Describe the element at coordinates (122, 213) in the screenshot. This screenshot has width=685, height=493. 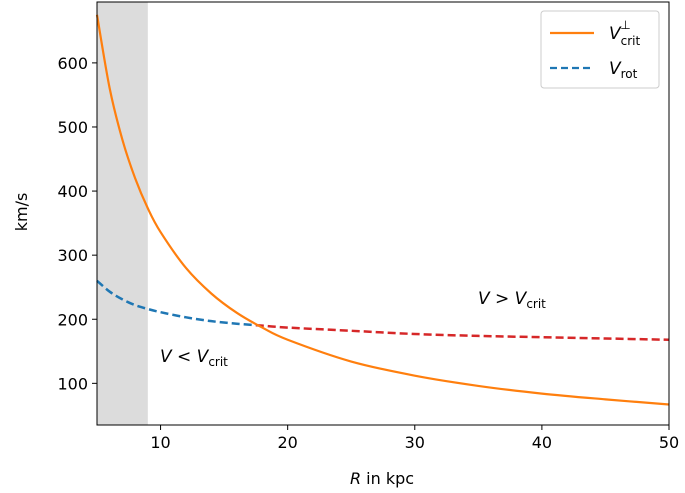
I see `shaded-region` at that location.